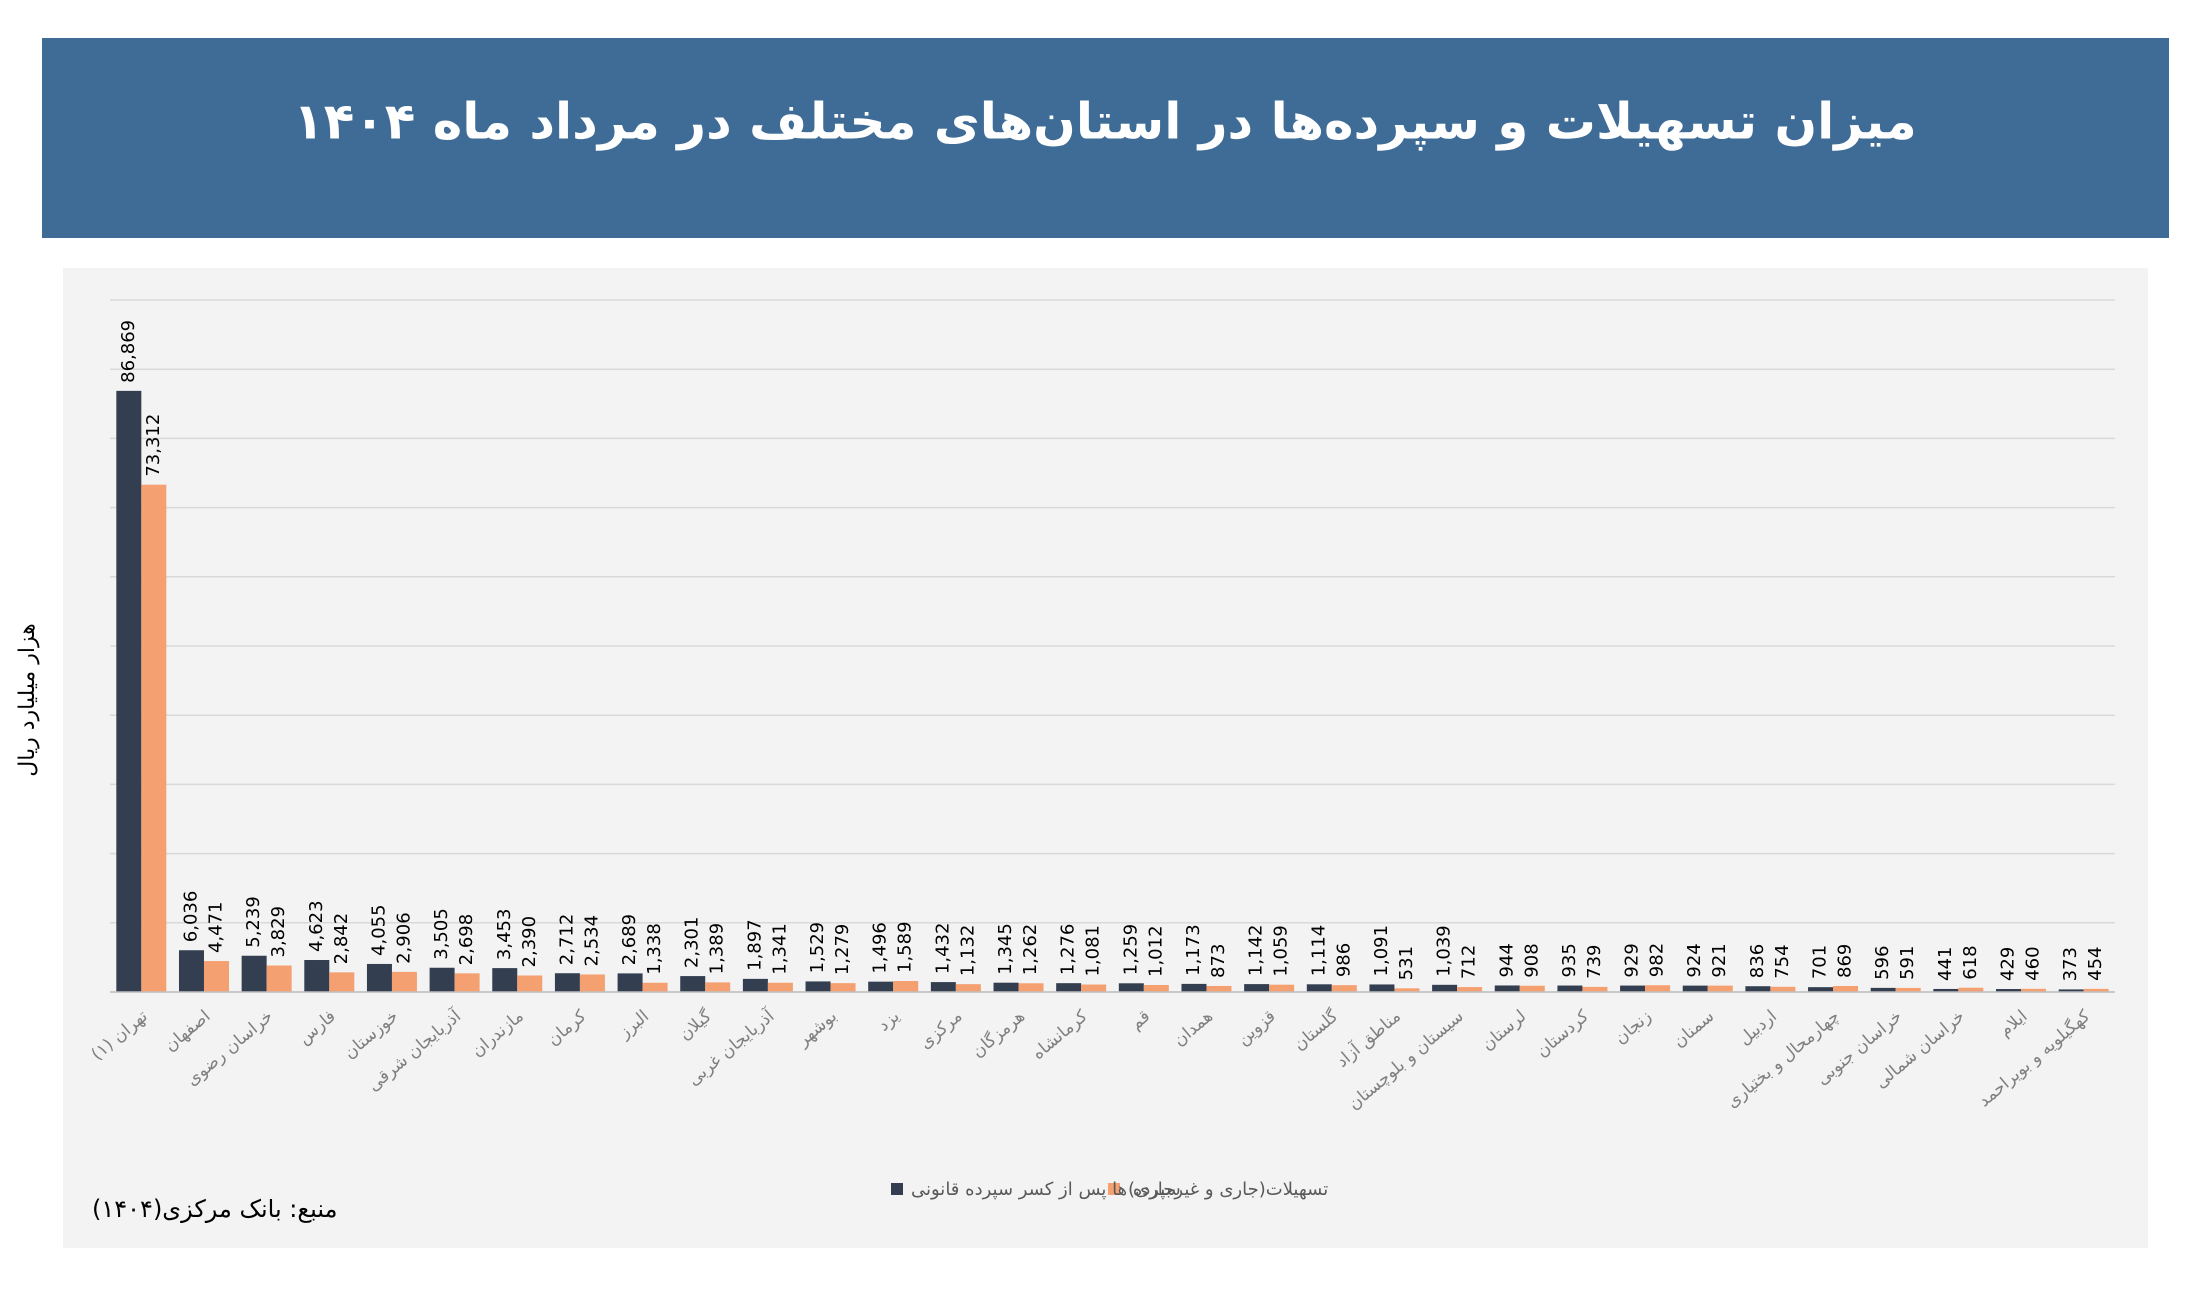  Describe the element at coordinates (1281, 951) in the screenshot. I see `value-label: 1,059` at that location.